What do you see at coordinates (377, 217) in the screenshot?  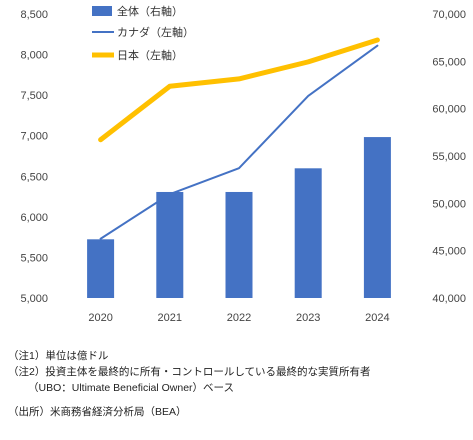 I see `bar-2024` at bounding box center [377, 217].